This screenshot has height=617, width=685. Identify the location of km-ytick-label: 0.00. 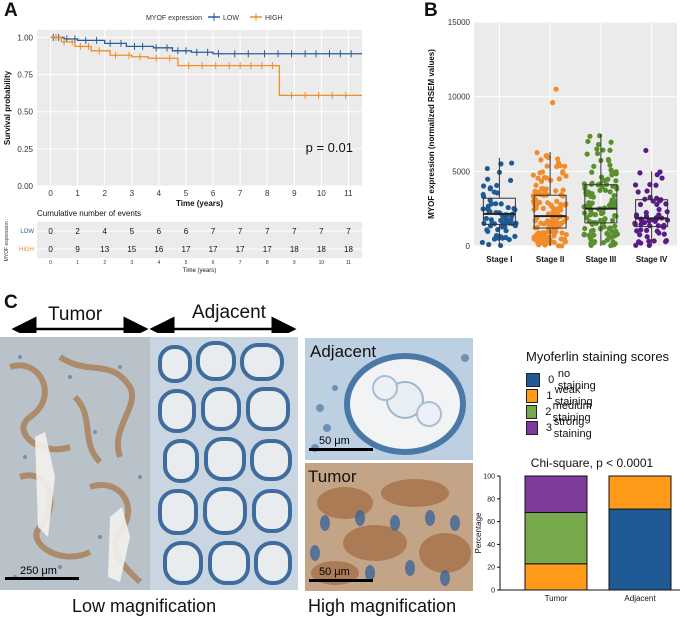
(25, 186).